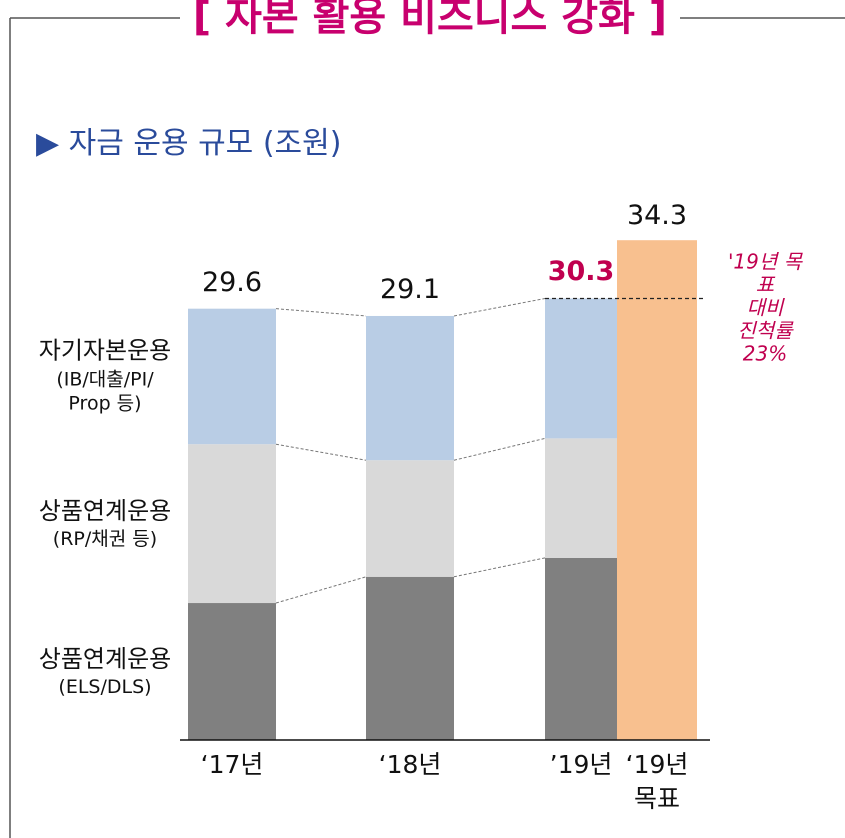 The width and height of the screenshot is (845, 838). I want to click on total-label: 29.6, so click(232, 282).